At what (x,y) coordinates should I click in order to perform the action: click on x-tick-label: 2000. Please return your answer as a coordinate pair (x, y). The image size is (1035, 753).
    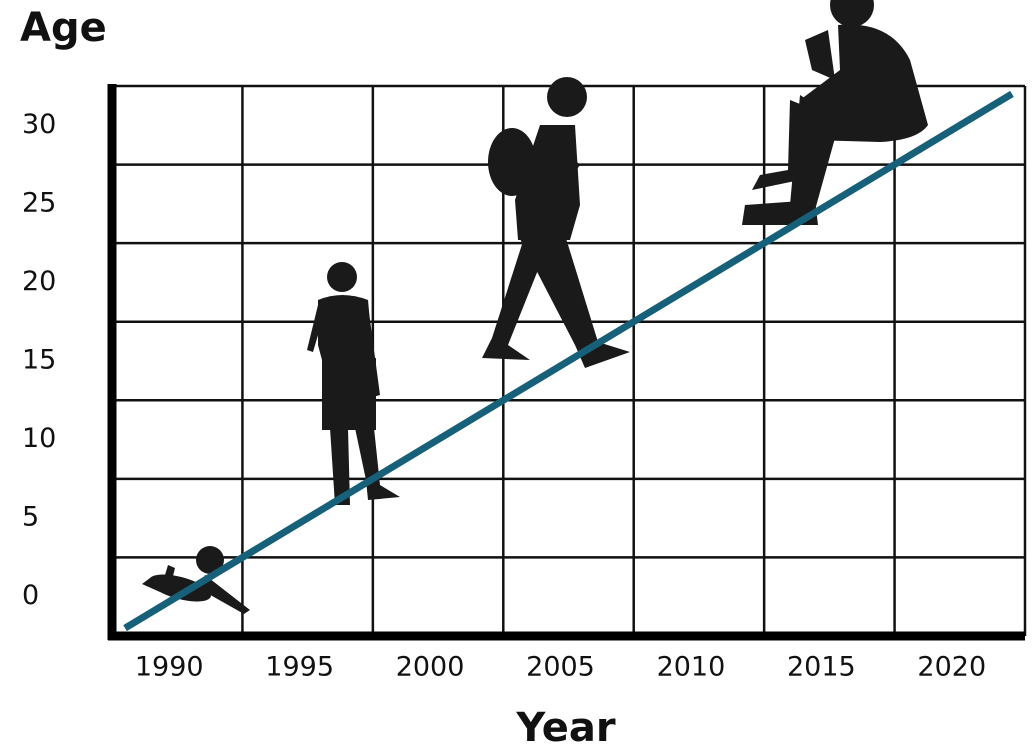
    Looking at the image, I should click on (430, 667).